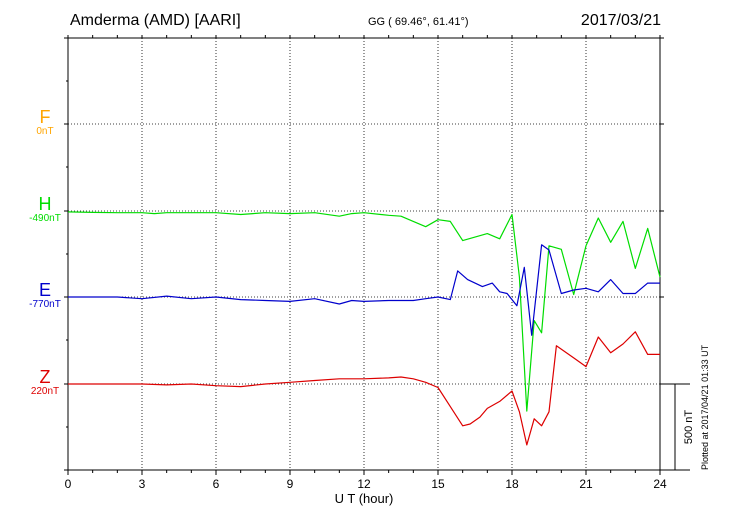 The width and height of the screenshot is (730, 520). I want to click on channel-offset: 220nT, so click(45, 391).